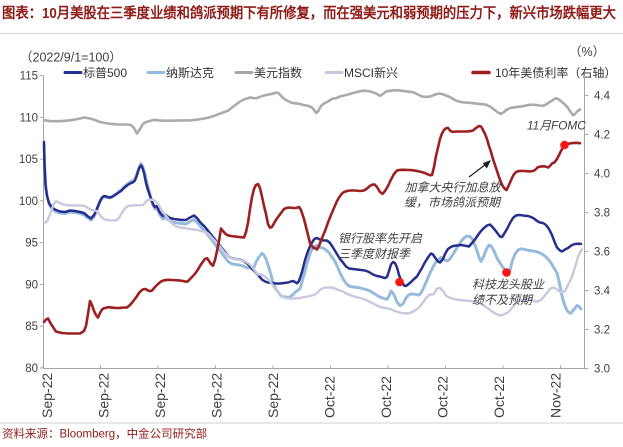 The image size is (623, 447). Describe the element at coordinates (29, 118) in the screenshot. I see `svg-text: 110` at that location.